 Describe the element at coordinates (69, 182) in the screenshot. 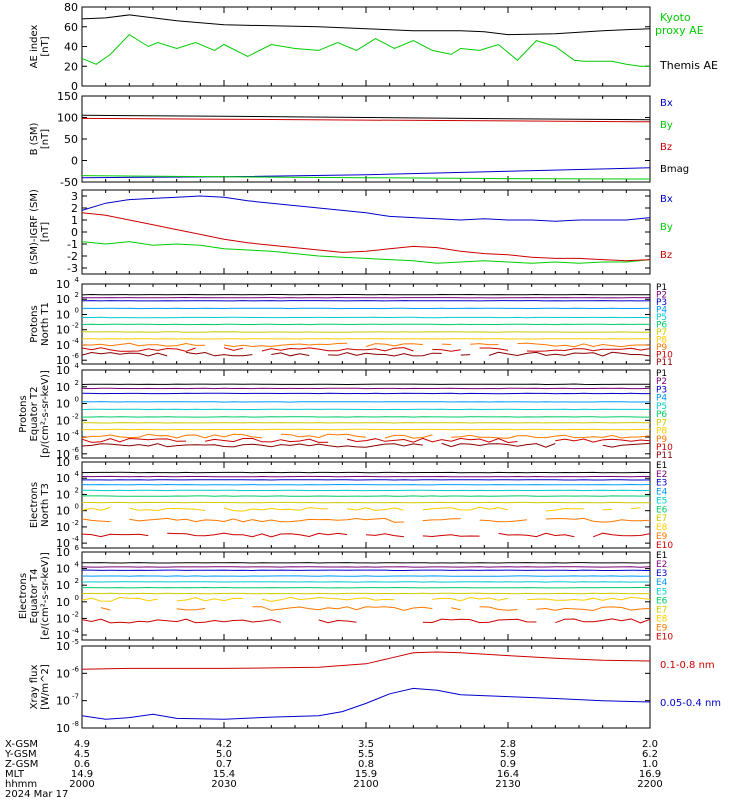

I see `y-tick-label: -50` at that location.